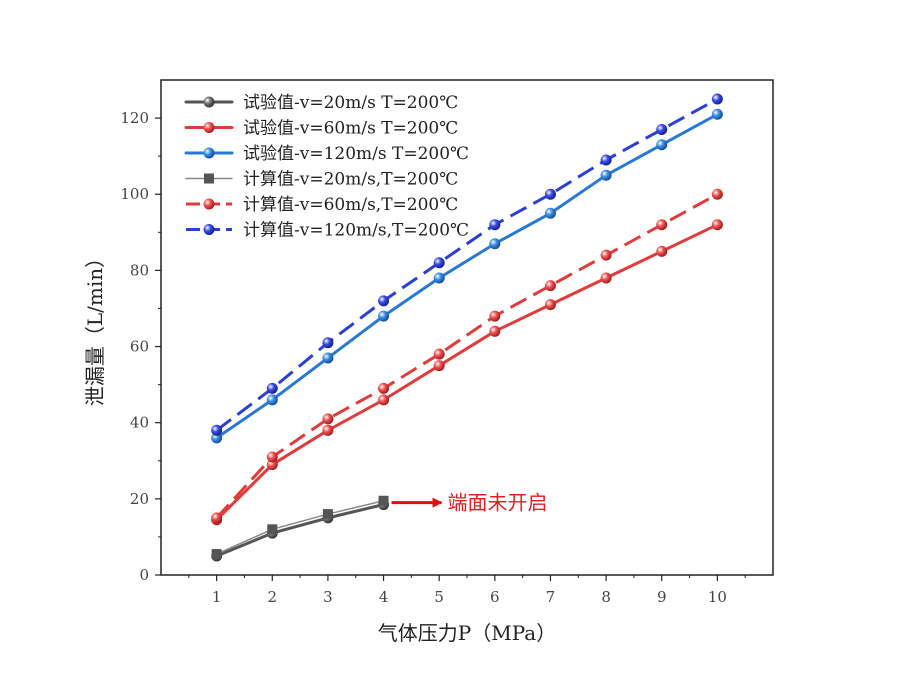 This screenshot has width=901, height=691. Describe the element at coordinates (606, 597) in the screenshot. I see `x-tick-label-8: 8` at that location.